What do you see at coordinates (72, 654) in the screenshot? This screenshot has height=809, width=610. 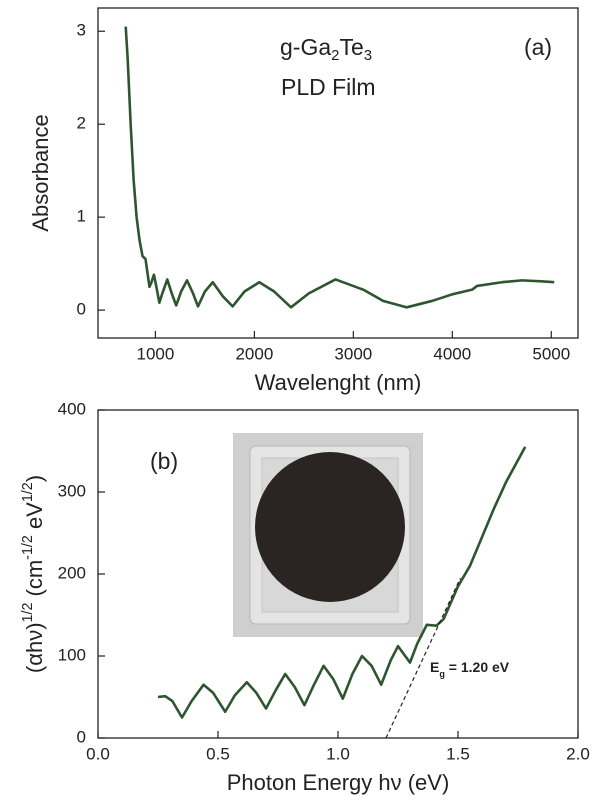 I see `y-tick-label: 100` at bounding box center [72, 654].